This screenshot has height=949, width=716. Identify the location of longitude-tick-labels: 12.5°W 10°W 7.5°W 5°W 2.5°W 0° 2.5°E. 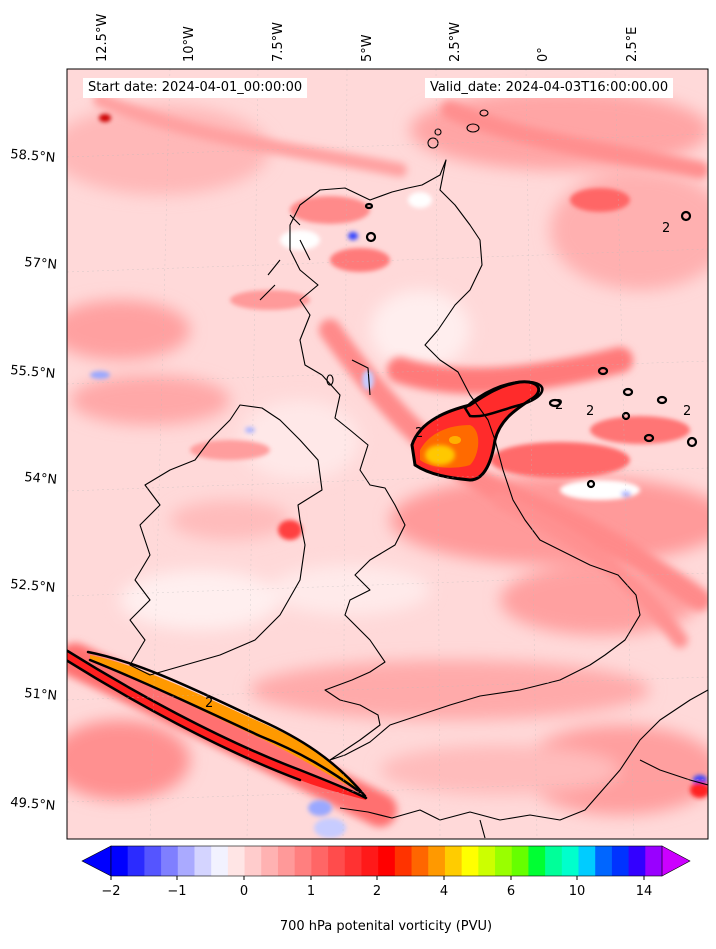
(367, 38).